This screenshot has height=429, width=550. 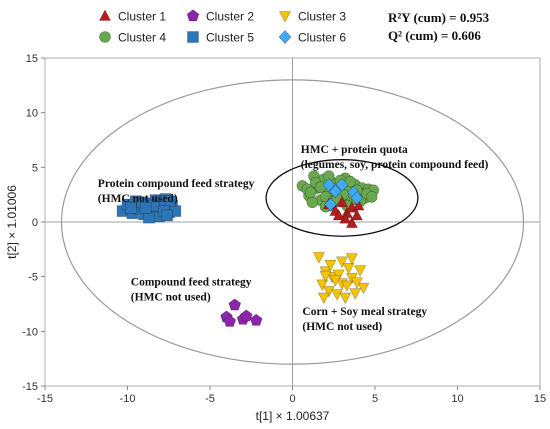 What do you see at coordinates (434, 35) in the screenshot?
I see `model-statistic: Q² (cum) = 0.606` at bounding box center [434, 35].